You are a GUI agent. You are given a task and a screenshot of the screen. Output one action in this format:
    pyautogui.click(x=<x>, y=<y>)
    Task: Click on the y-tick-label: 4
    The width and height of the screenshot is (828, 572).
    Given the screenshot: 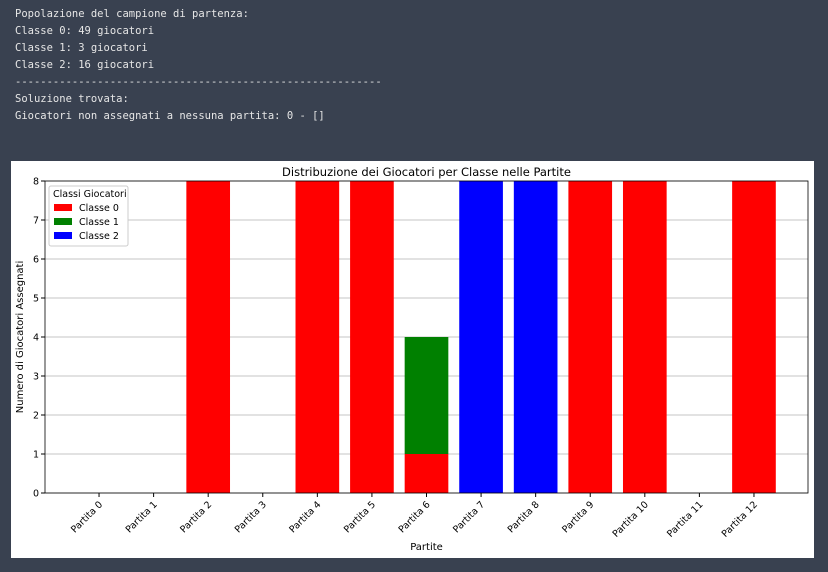 What is the action you would take?
    pyautogui.click(x=36, y=338)
    